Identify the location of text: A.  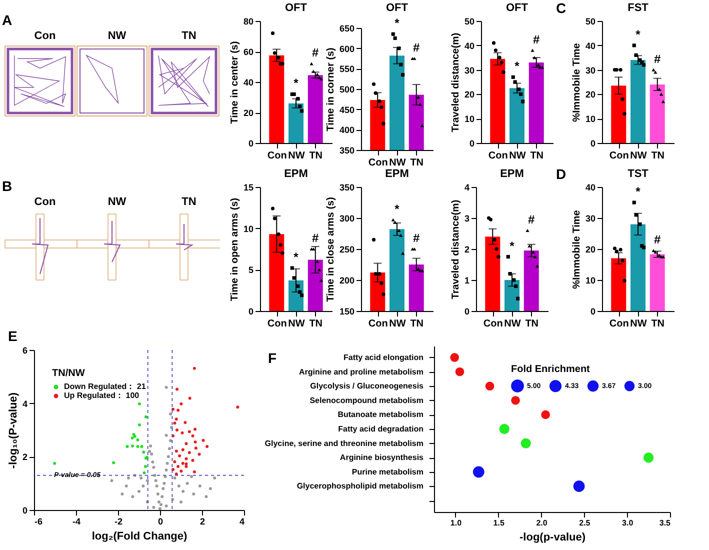
(7, 20).